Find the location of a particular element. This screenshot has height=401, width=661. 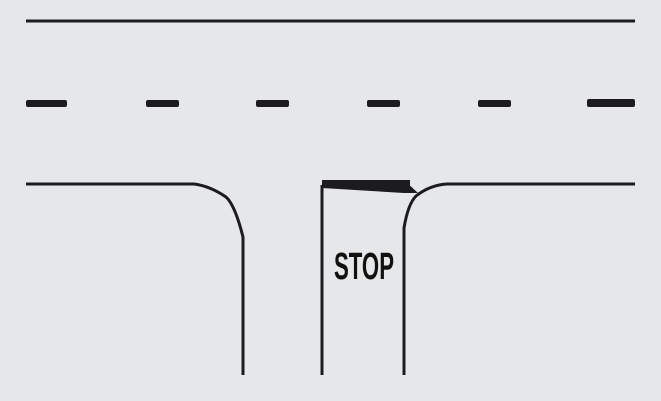

center-dashed-line is located at coordinates (330, 103).